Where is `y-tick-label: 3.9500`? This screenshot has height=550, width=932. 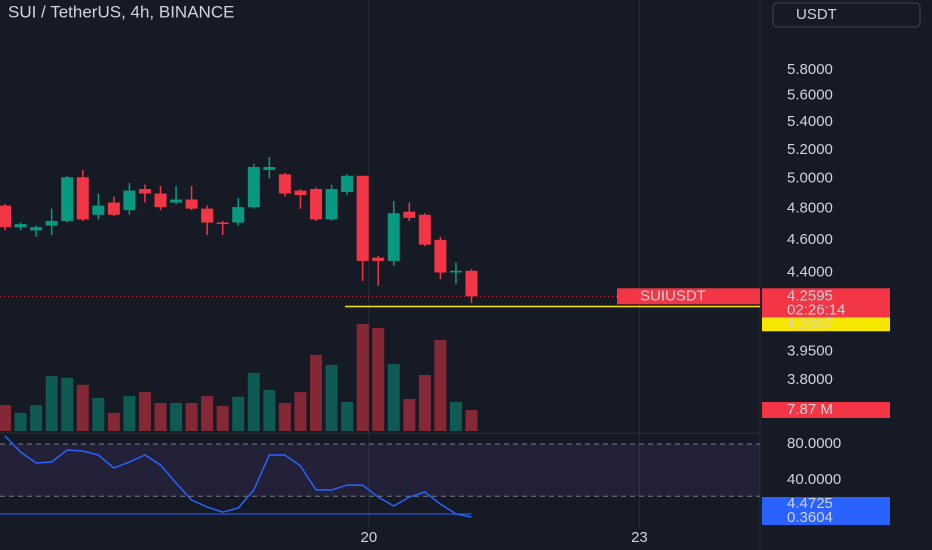
y-tick-label: 3.9500 is located at coordinates (810, 351).